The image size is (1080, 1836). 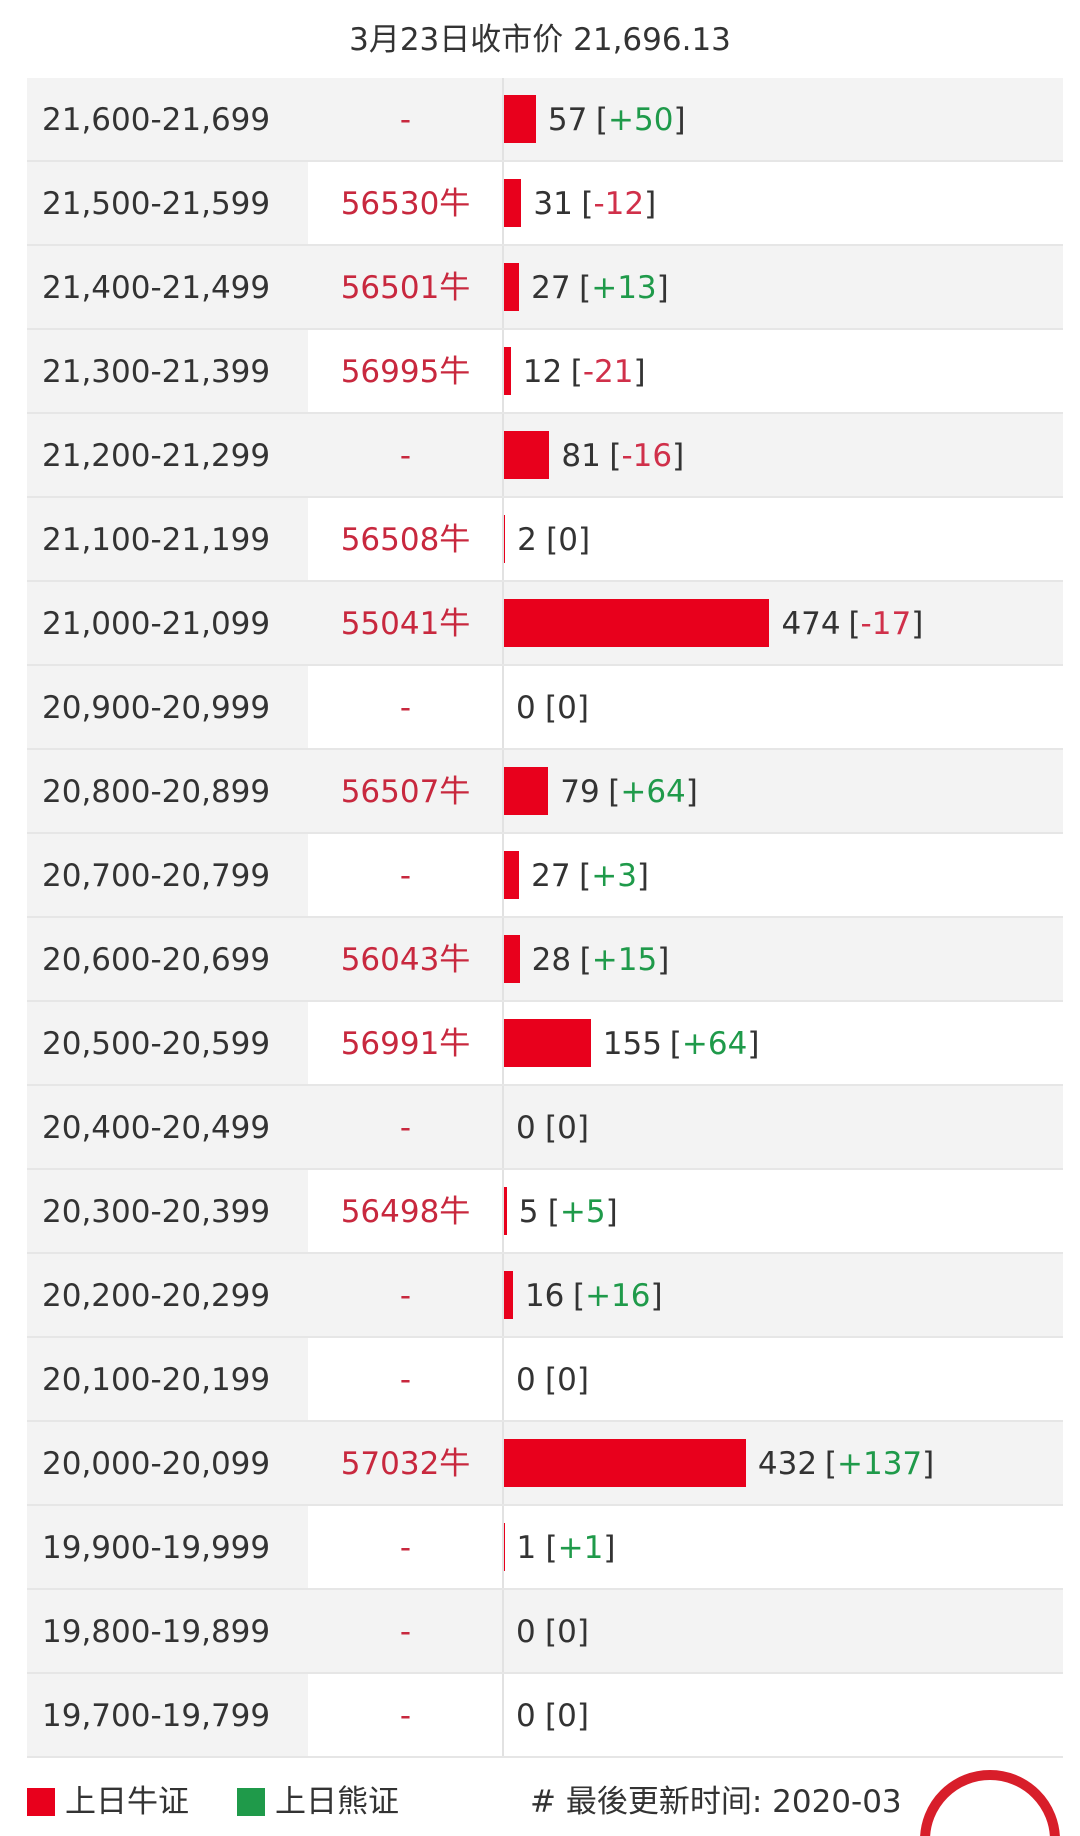 I want to click on range: 21,000-21,099, so click(x=156, y=624).